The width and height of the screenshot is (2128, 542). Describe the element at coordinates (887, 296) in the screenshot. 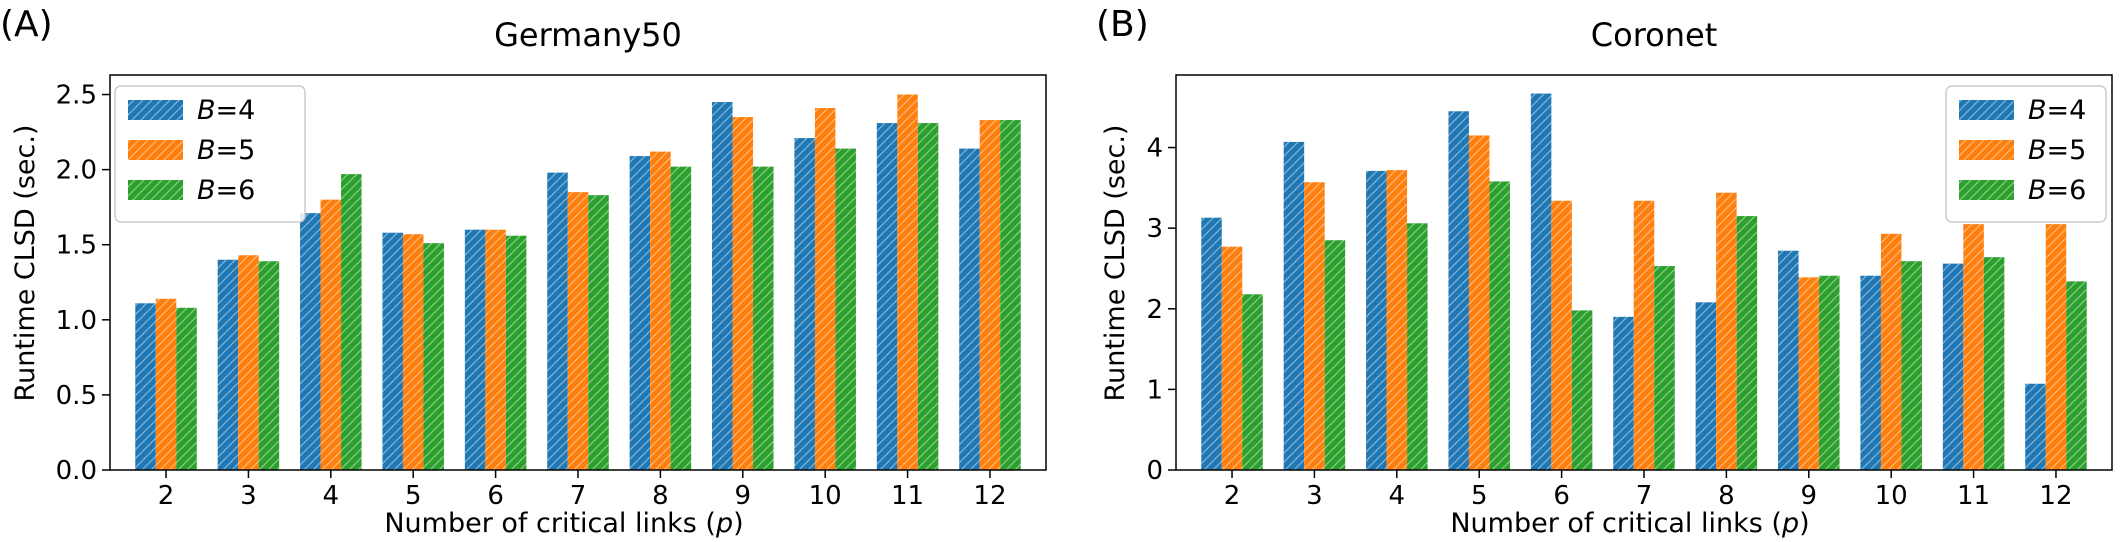

I see `bar-a-s1-11-hatch` at that location.